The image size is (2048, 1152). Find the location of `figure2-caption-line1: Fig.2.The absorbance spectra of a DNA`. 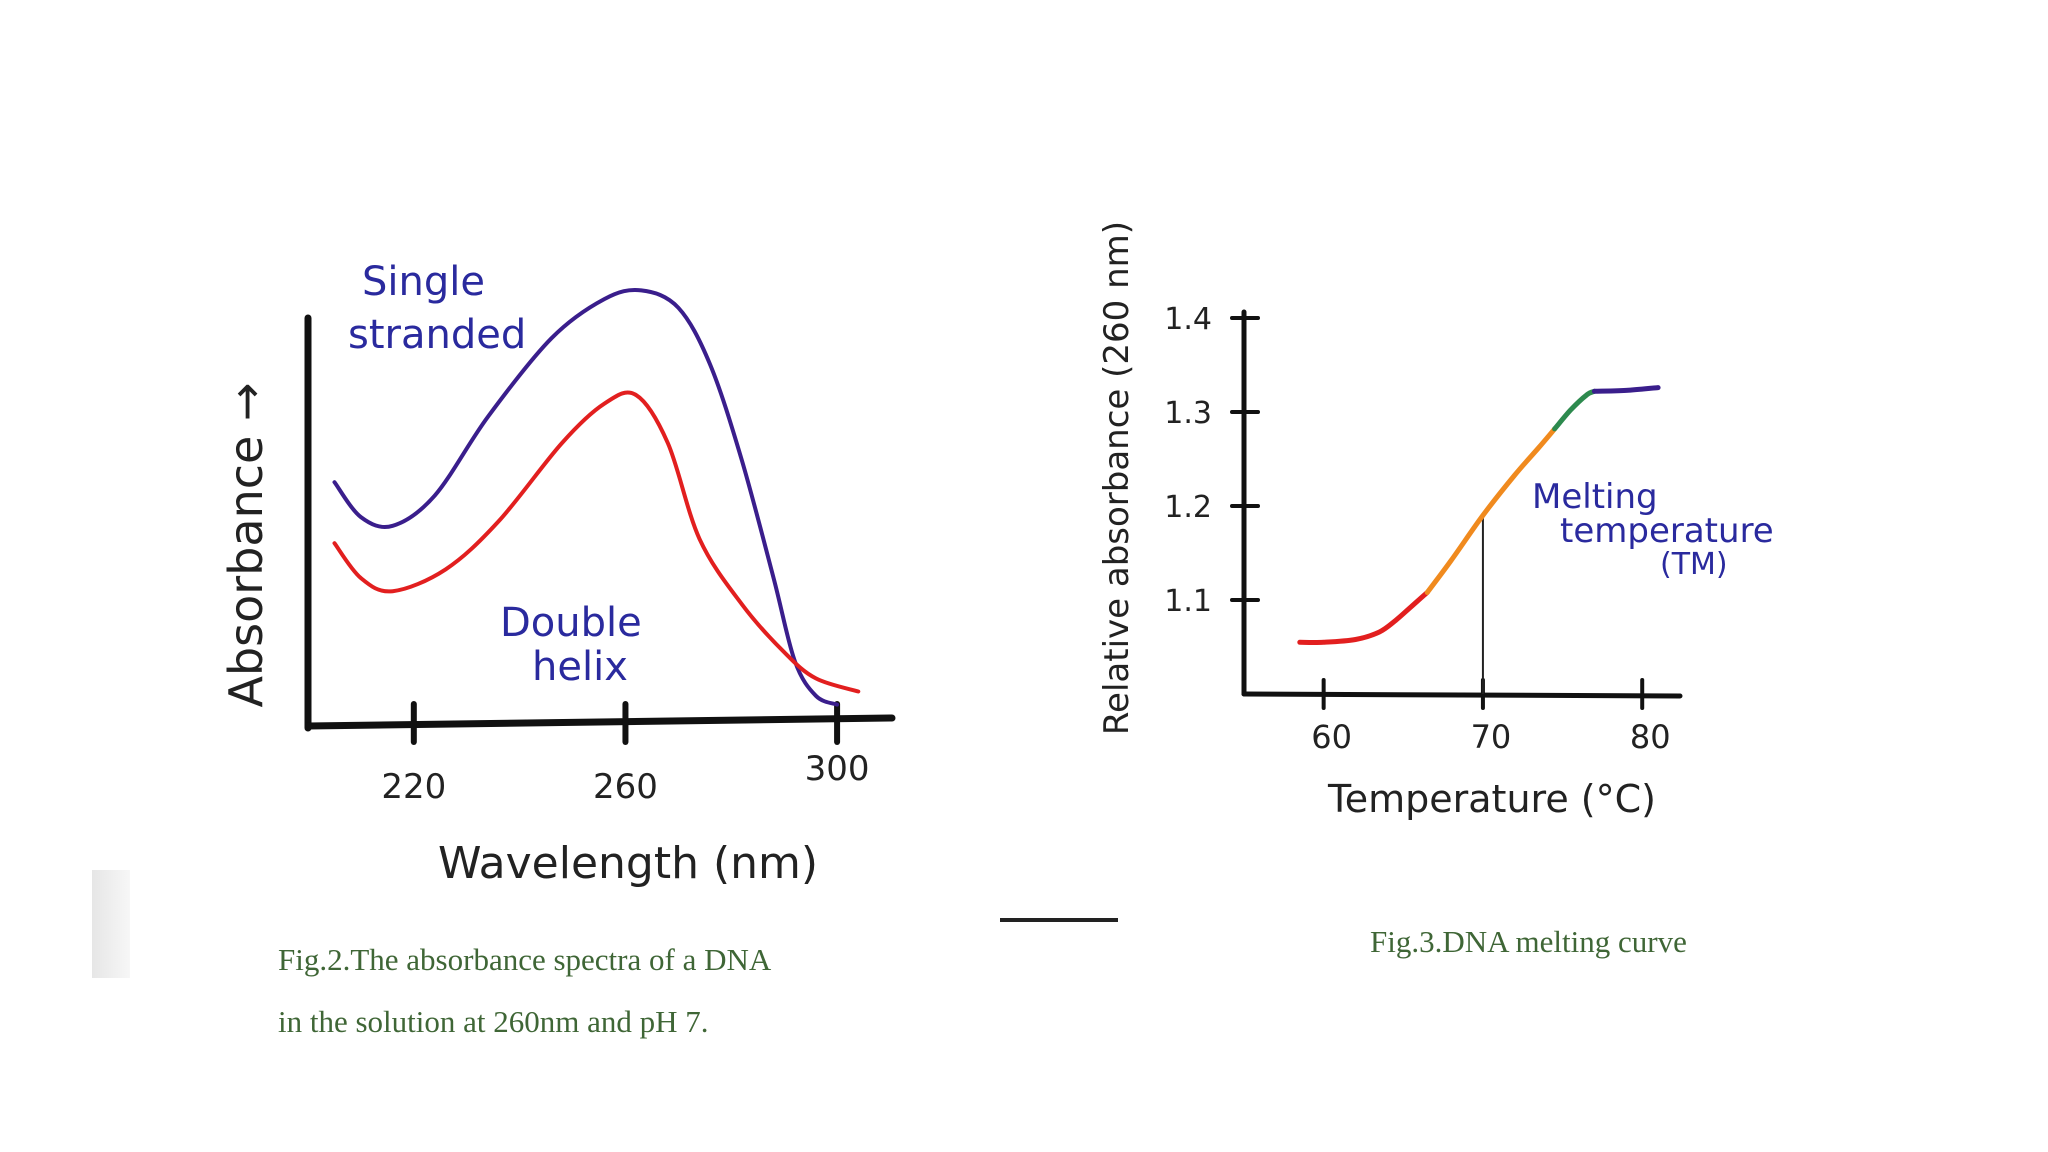

figure2-caption-line1: Fig.2.The absorbance spectra of a DNA is located at coordinates (525, 959).